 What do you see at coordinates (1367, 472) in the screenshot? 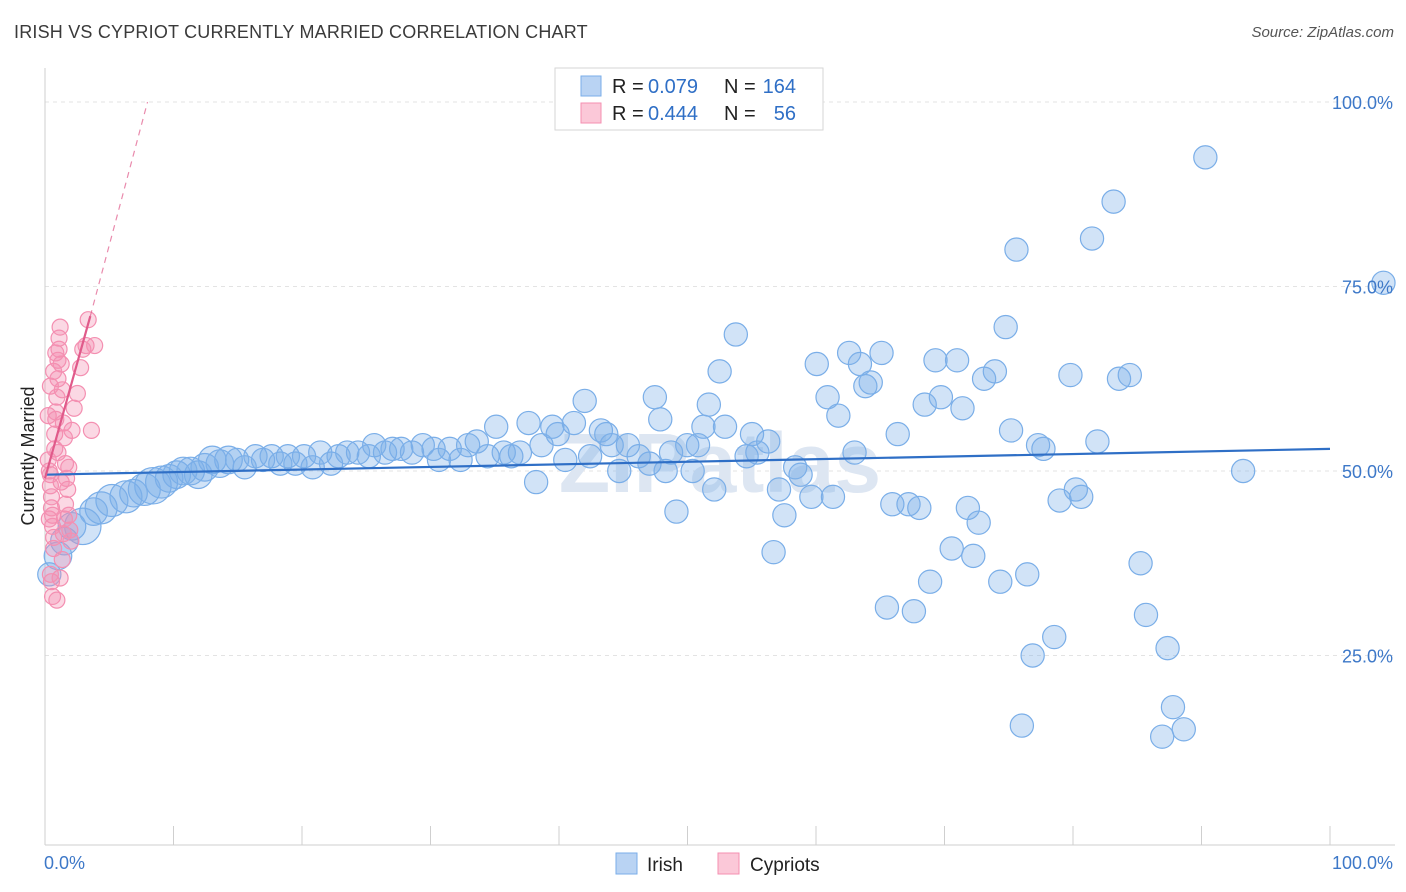
I see `y-tick-label: 50.0%` at bounding box center [1367, 472].